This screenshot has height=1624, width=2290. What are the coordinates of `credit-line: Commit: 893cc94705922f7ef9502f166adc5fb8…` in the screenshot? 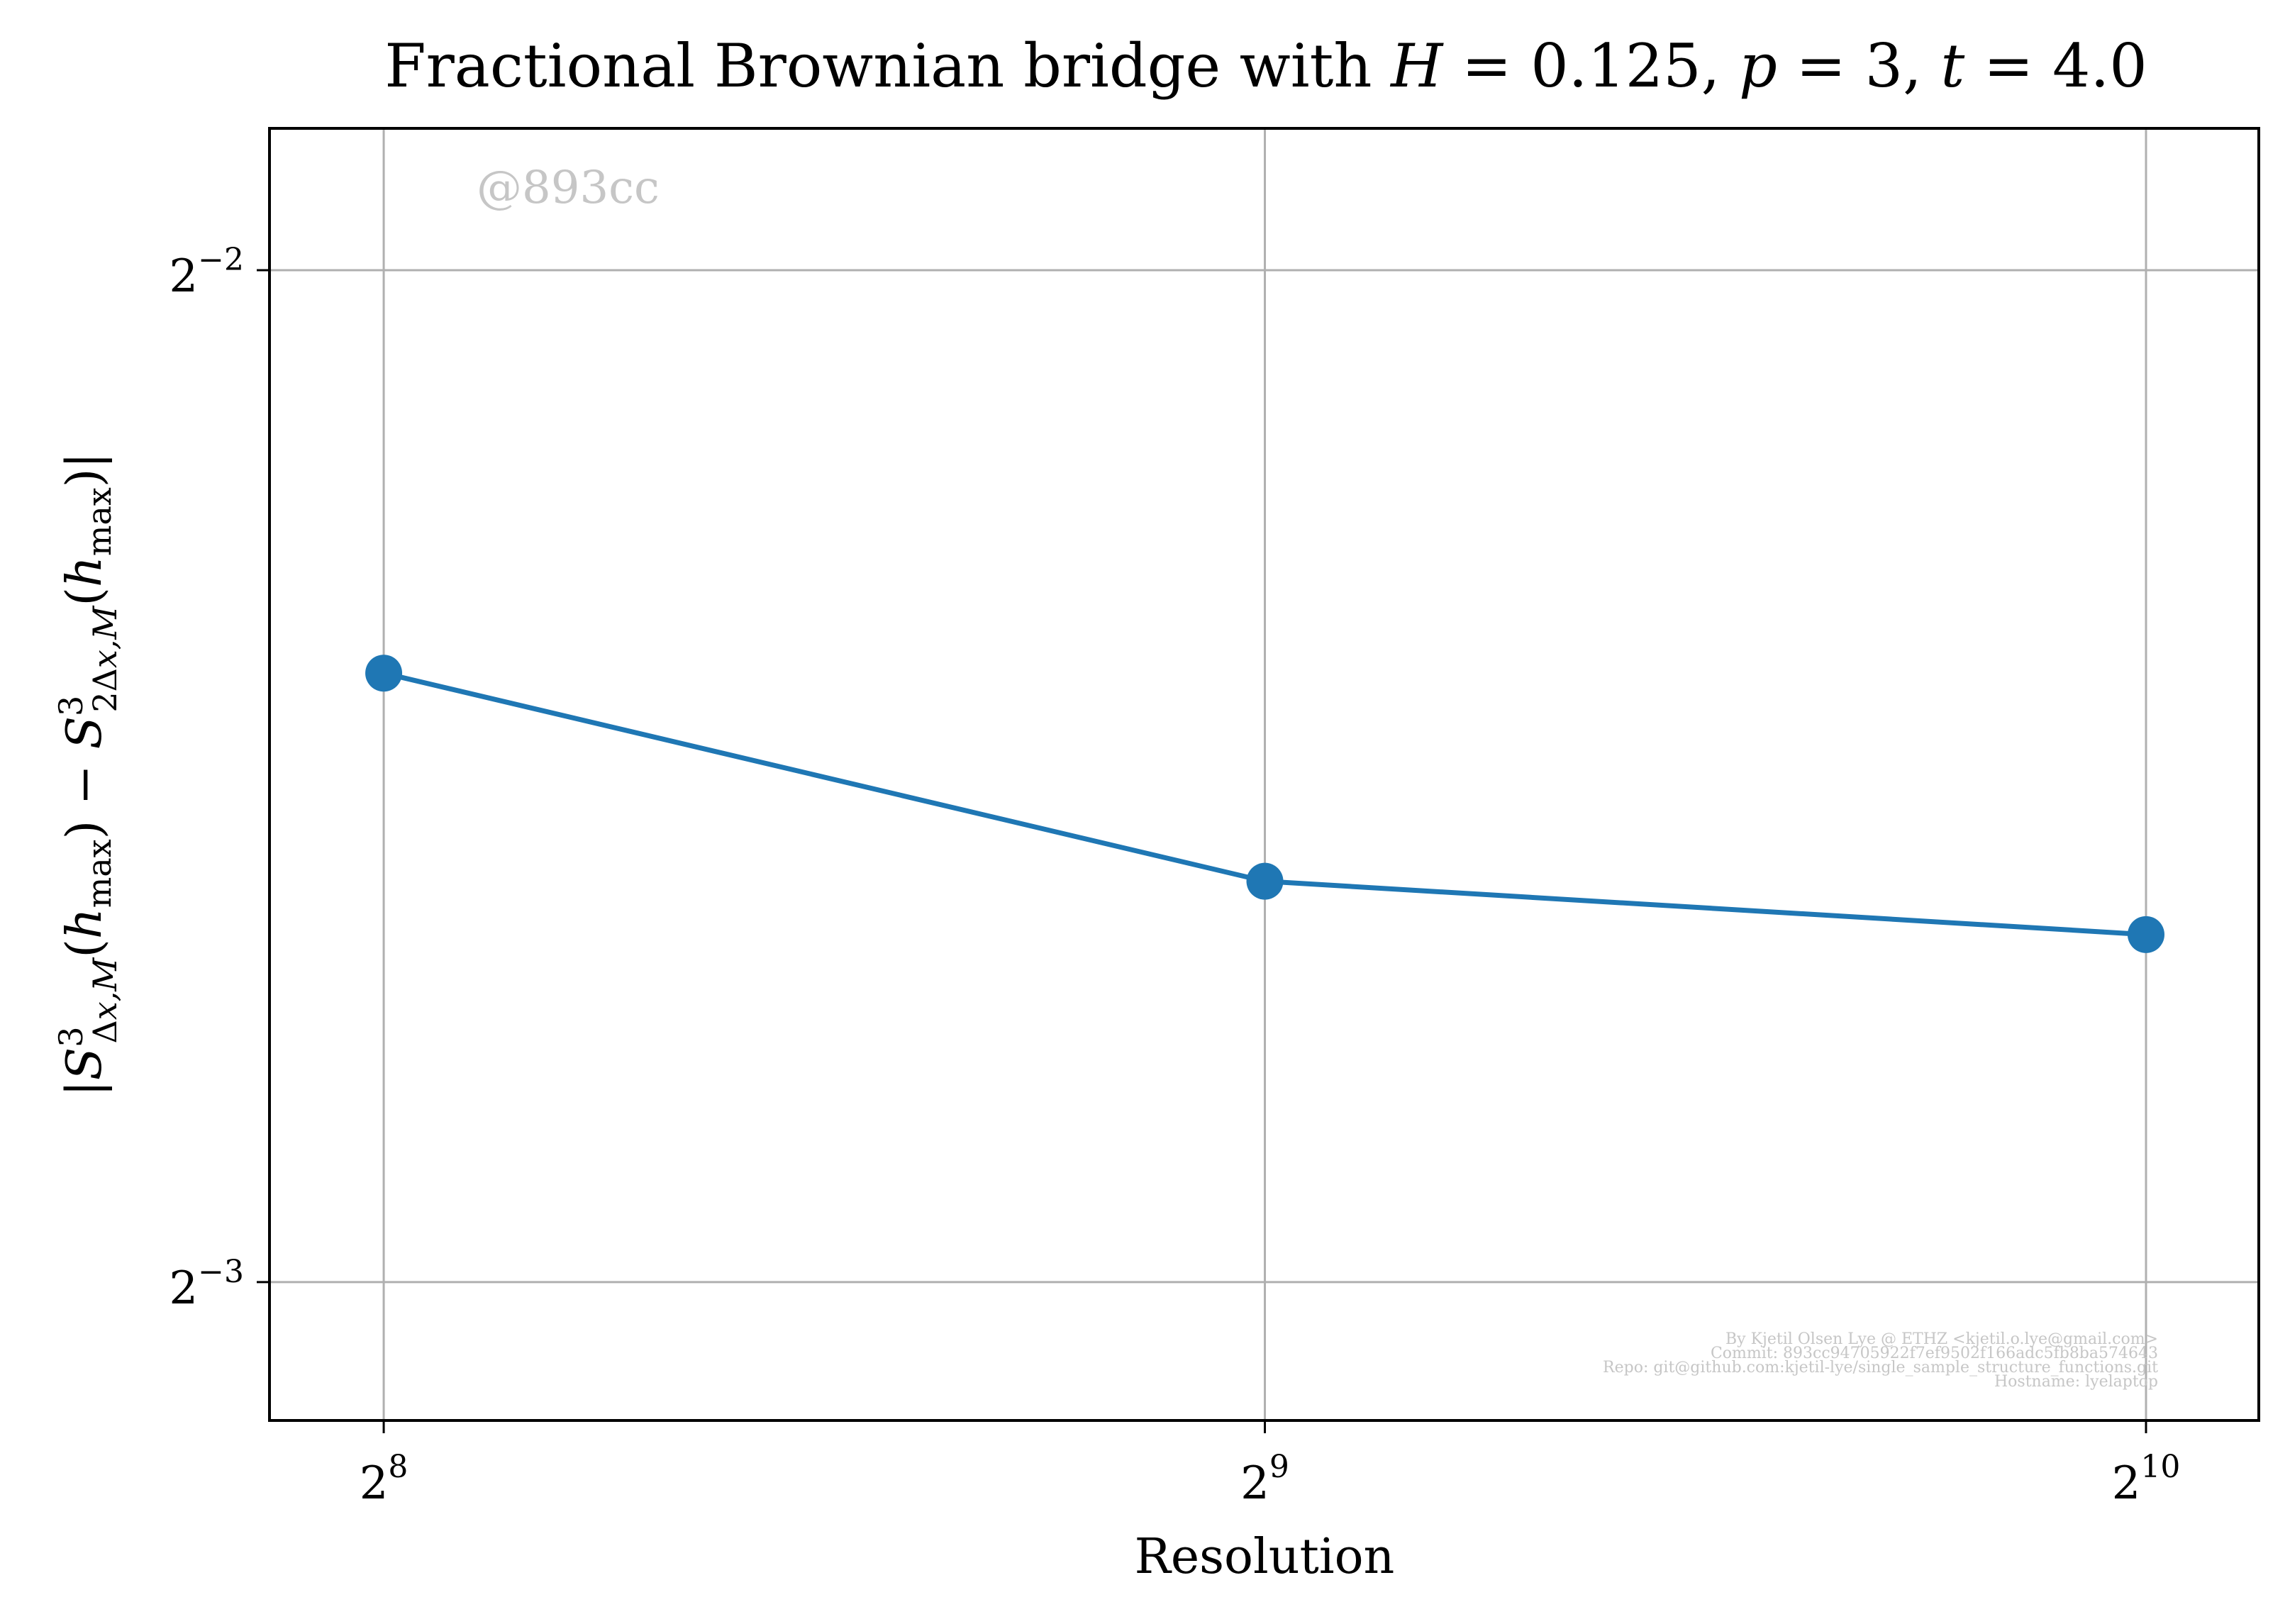 It's located at (1934, 1354).